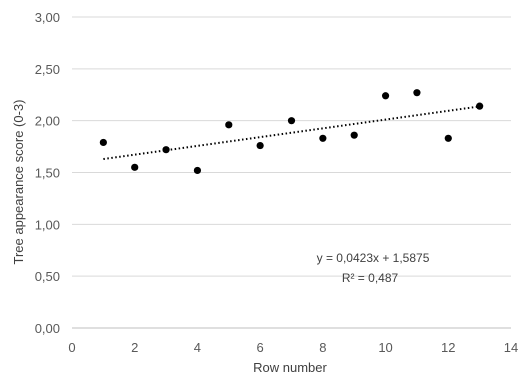 Image resolution: width=519 pixels, height=379 pixels. I want to click on y-axis-title: Tree appearance score (0-3), so click(18, 182).